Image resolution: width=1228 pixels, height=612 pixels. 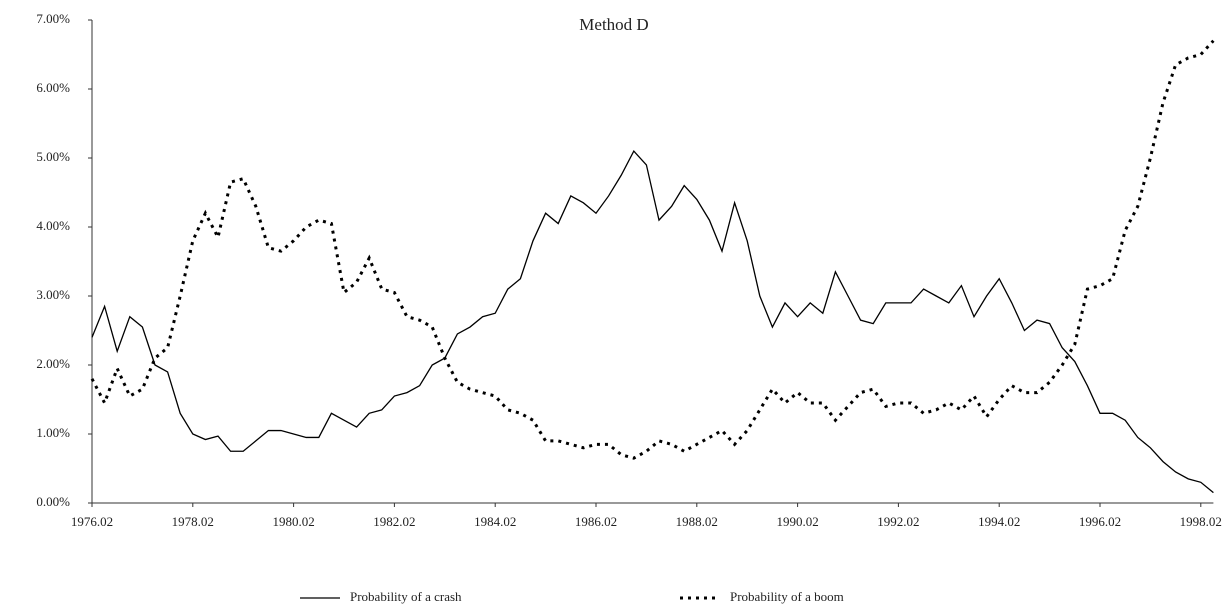 What do you see at coordinates (596, 521) in the screenshot?
I see `x-tick-label: 1986.02` at bounding box center [596, 521].